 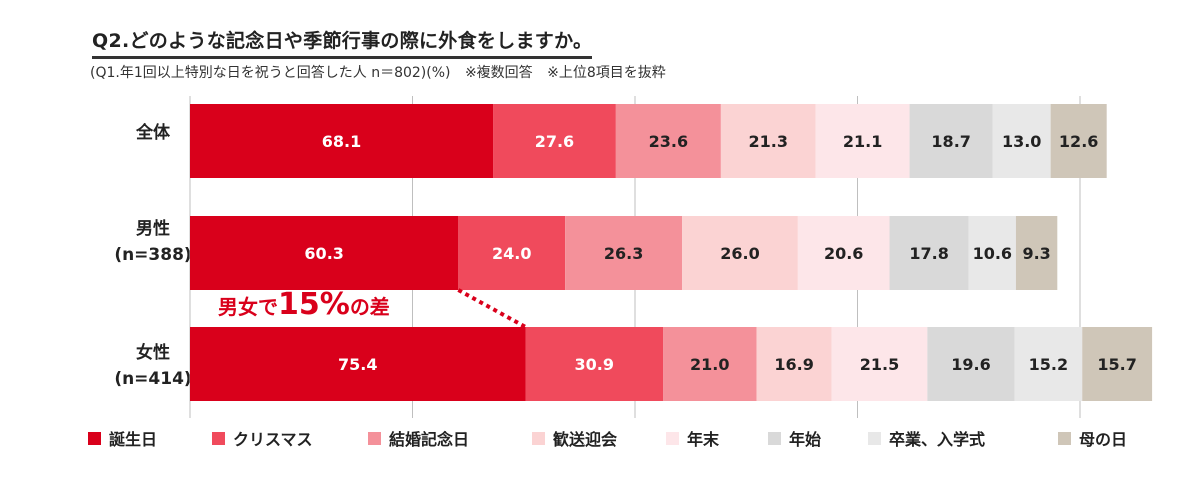 I want to click on note-top-items: ※上位8項目を抜粋, so click(x=606, y=73).